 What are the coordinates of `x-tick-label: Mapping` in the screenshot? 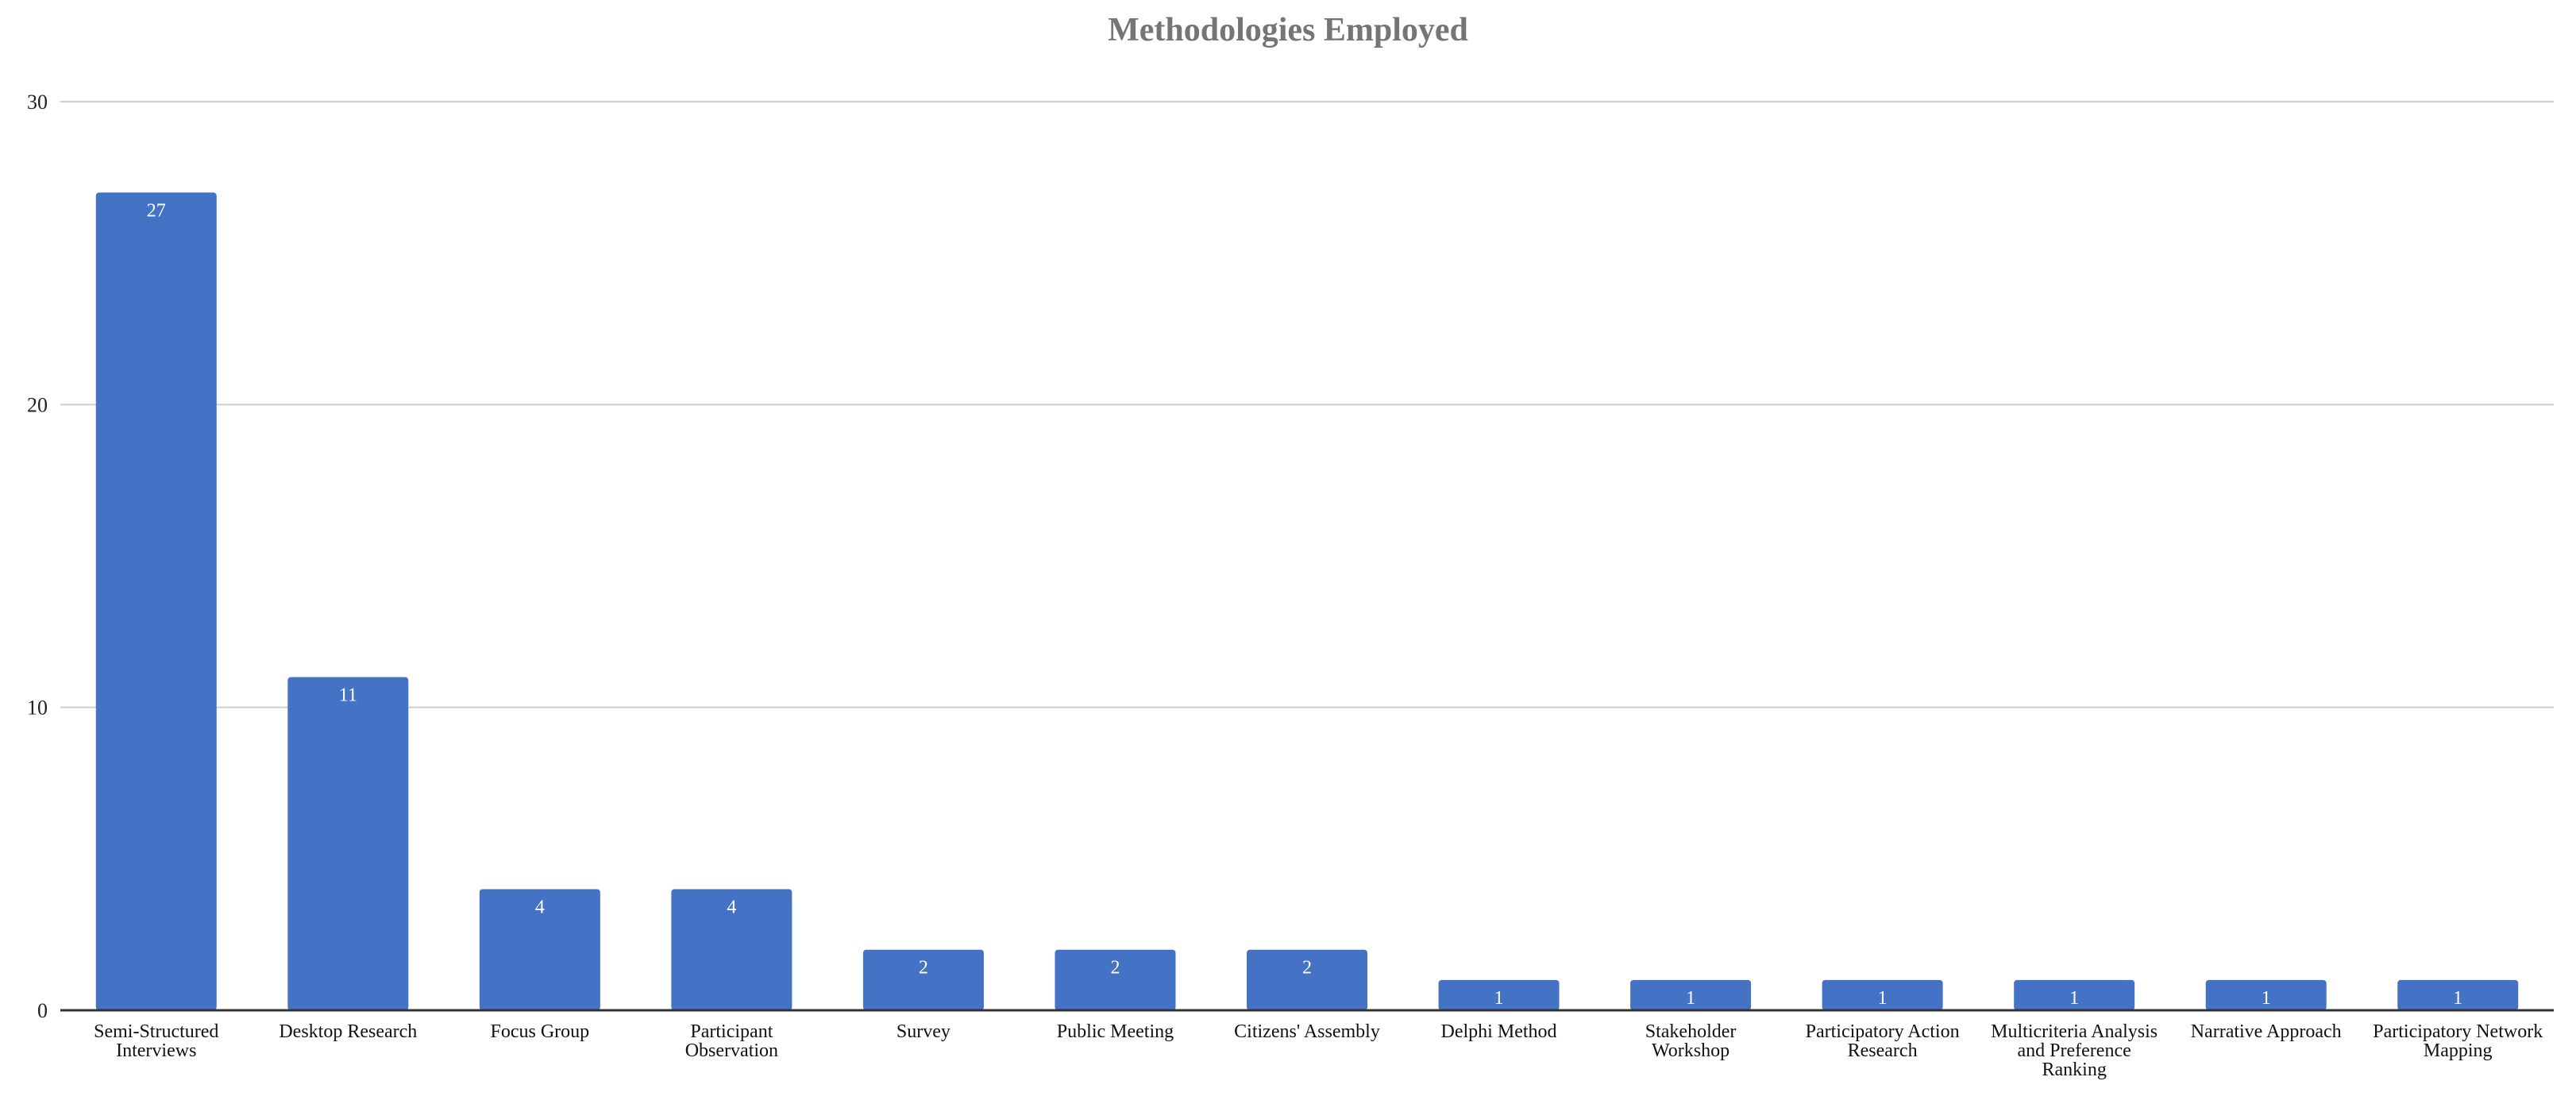 It's located at (2458, 1050).